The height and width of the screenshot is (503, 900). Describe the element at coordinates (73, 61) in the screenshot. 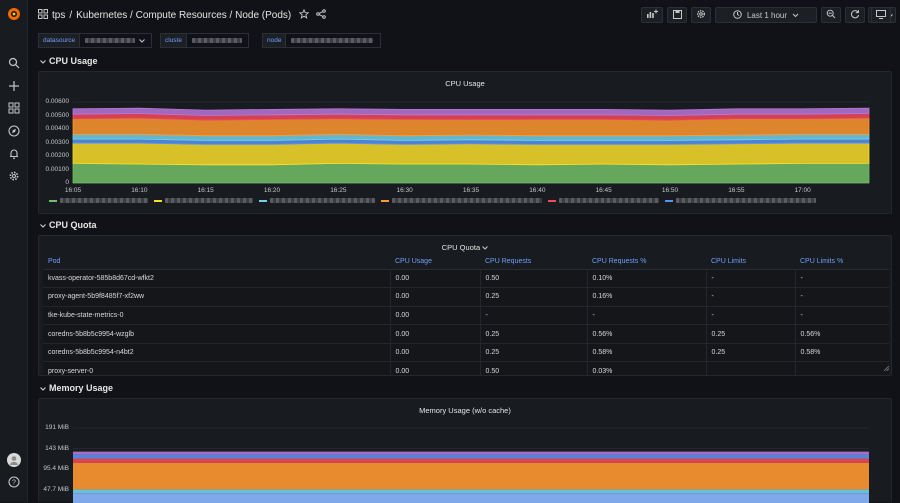

I see `row-title: CPU Usage` at that location.